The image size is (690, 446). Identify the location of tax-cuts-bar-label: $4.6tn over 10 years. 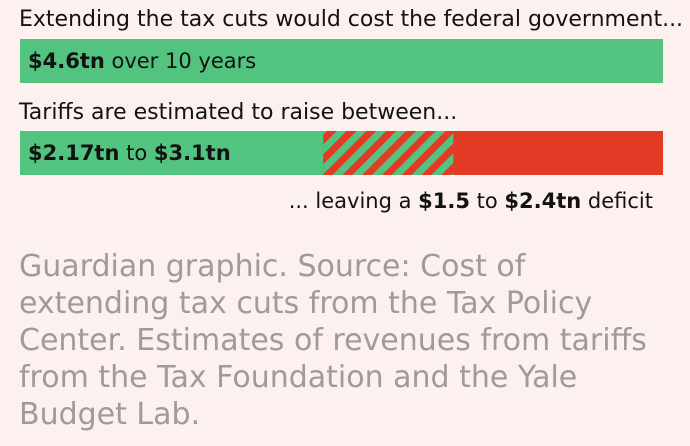
(142, 61).